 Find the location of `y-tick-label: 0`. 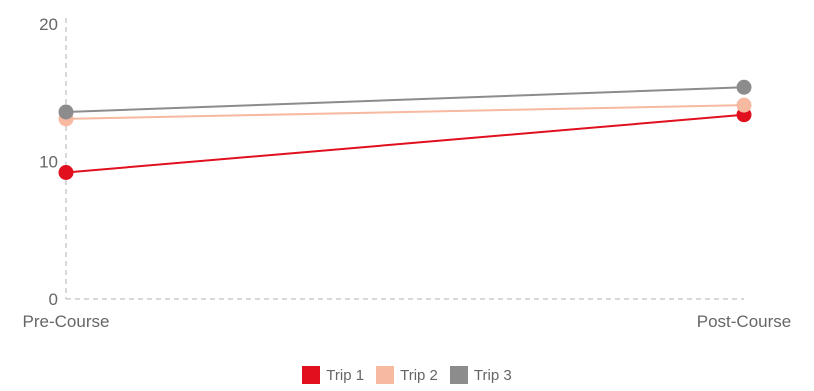

y-tick-label: 0 is located at coordinates (53, 299).